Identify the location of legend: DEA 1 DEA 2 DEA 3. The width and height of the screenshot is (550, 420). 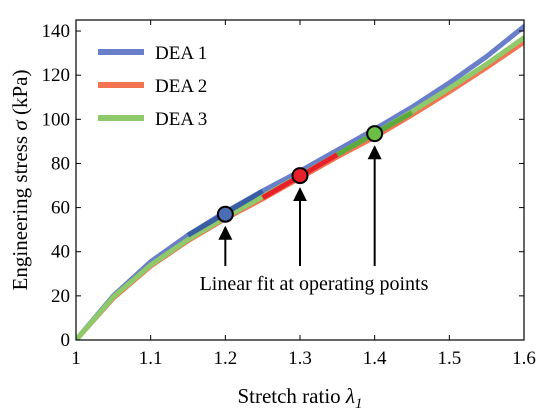
(152, 86).